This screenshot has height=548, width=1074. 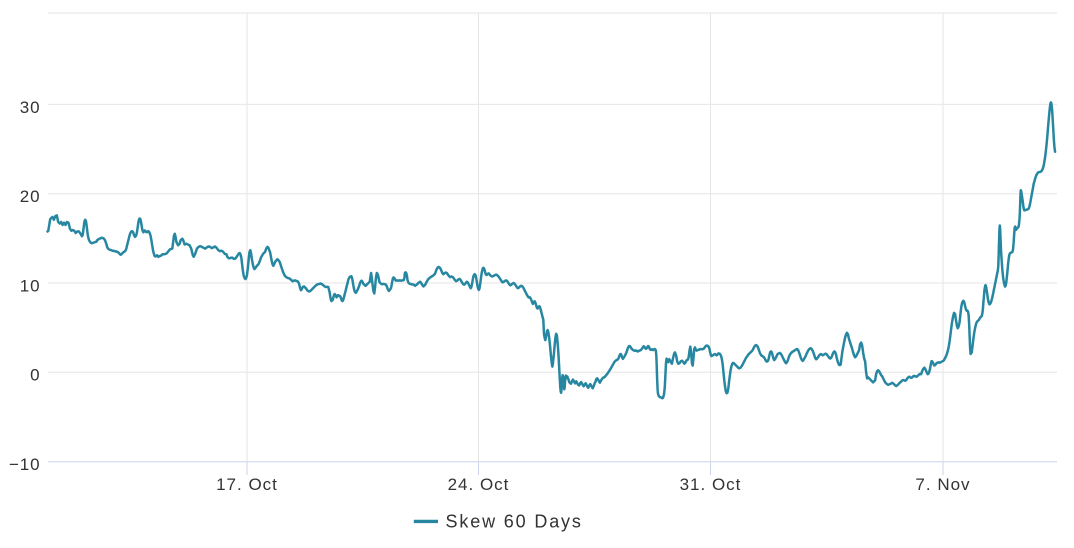 I want to click on svg-text: Skew 60 Days, so click(x=514, y=521).